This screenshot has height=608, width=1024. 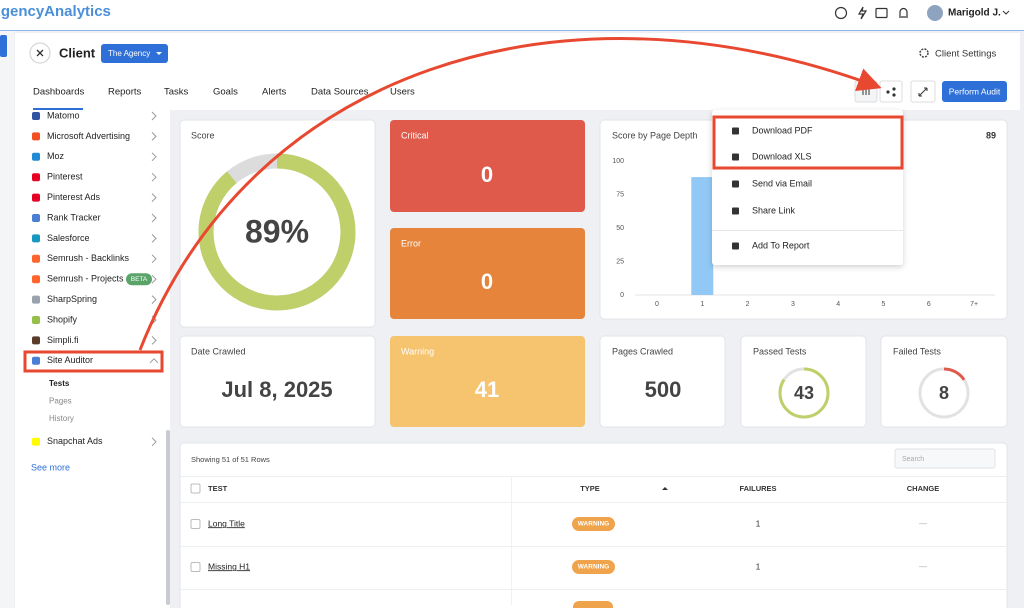 I want to click on x-tick-label: 3, so click(x=793, y=304).